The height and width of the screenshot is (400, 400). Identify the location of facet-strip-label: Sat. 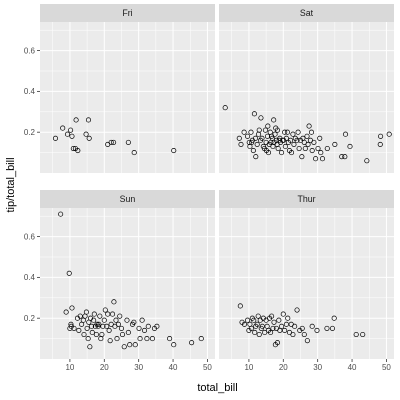
(307, 13).